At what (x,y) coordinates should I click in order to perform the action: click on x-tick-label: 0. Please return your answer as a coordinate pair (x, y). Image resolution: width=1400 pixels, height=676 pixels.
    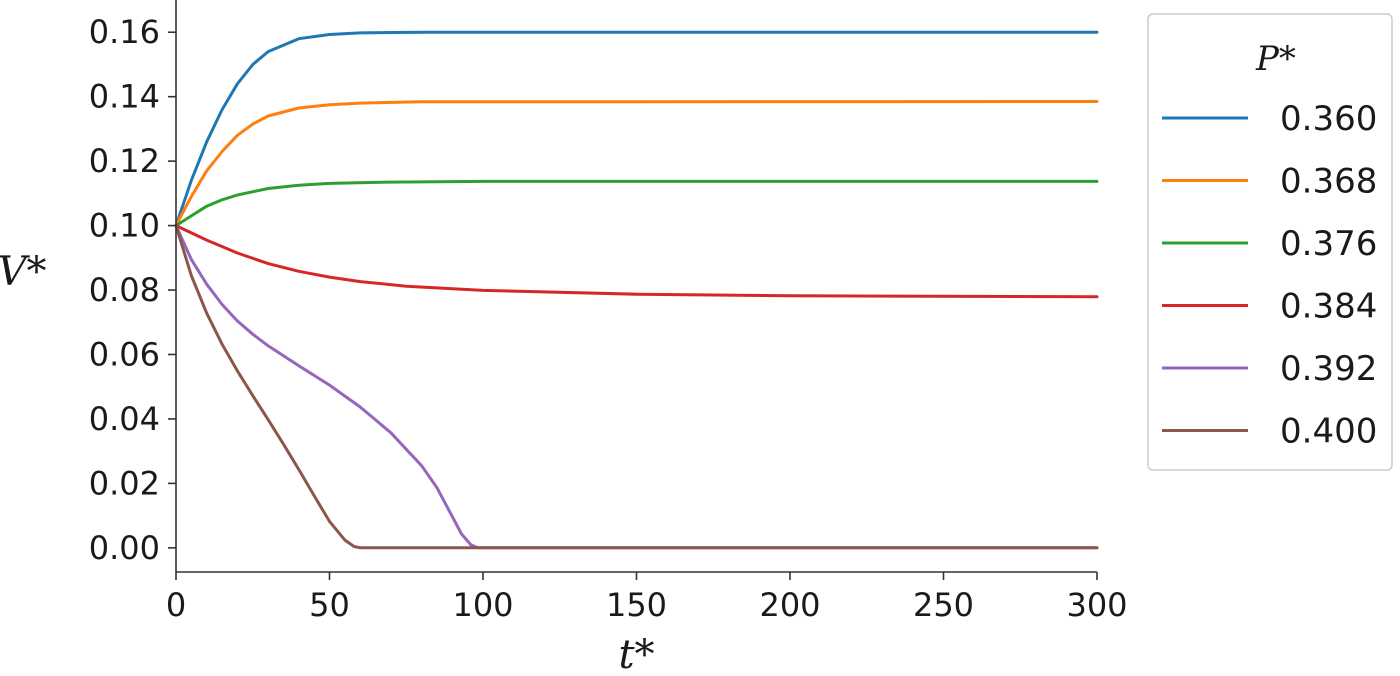
    Looking at the image, I should click on (176, 605).